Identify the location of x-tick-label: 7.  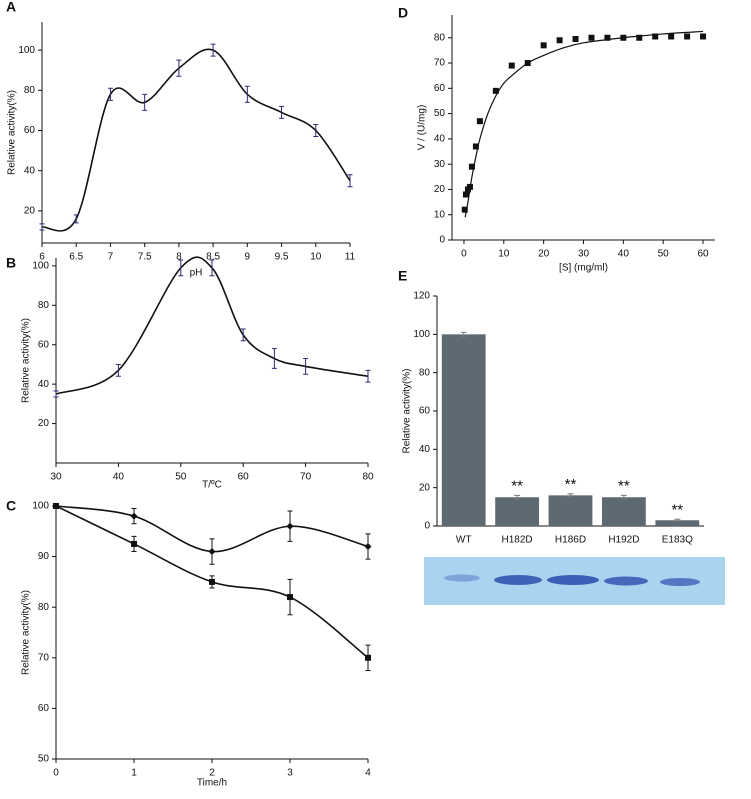
(111, 257).